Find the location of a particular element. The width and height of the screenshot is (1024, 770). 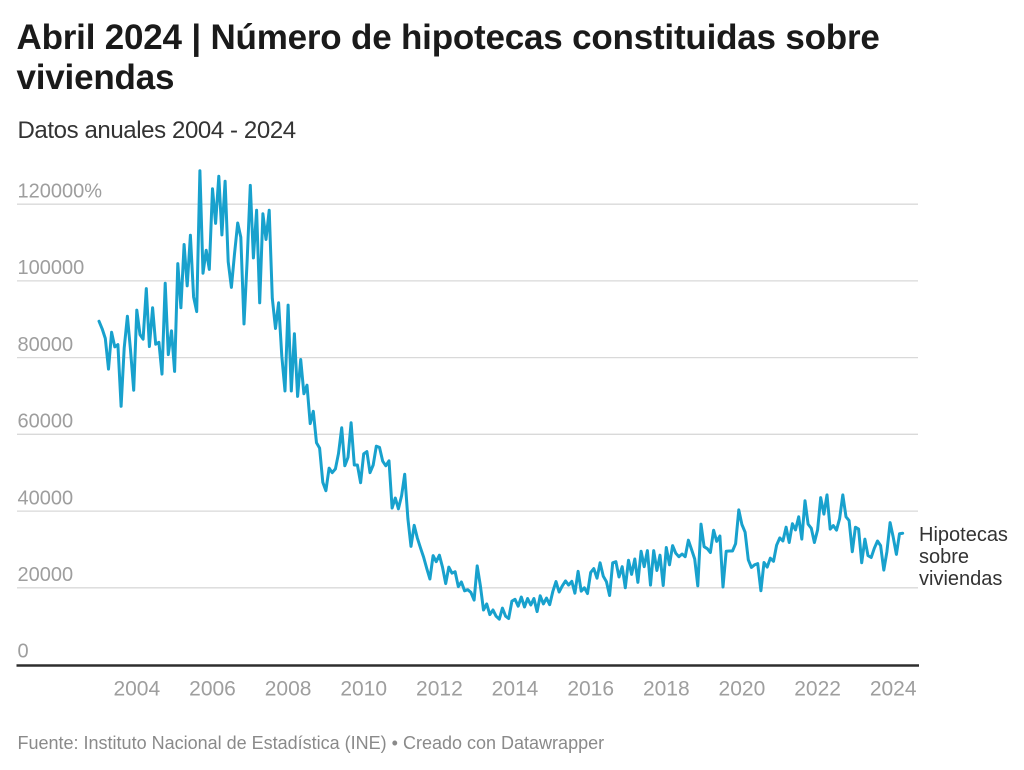

svg-text: 2016 is located at coordinates (590, 689).